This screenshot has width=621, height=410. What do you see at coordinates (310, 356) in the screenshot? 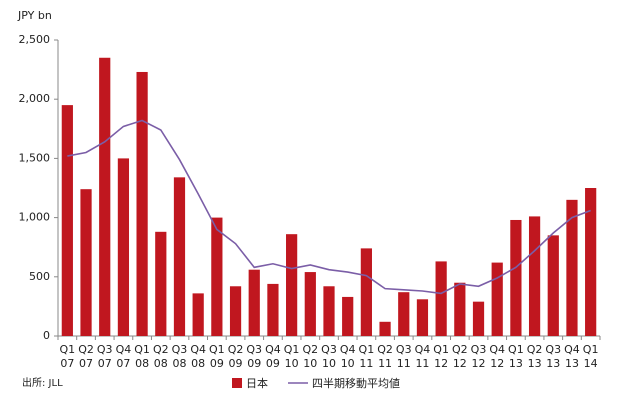
I see `x-tick-label: Q2 10` at bounding box center [310, 356].